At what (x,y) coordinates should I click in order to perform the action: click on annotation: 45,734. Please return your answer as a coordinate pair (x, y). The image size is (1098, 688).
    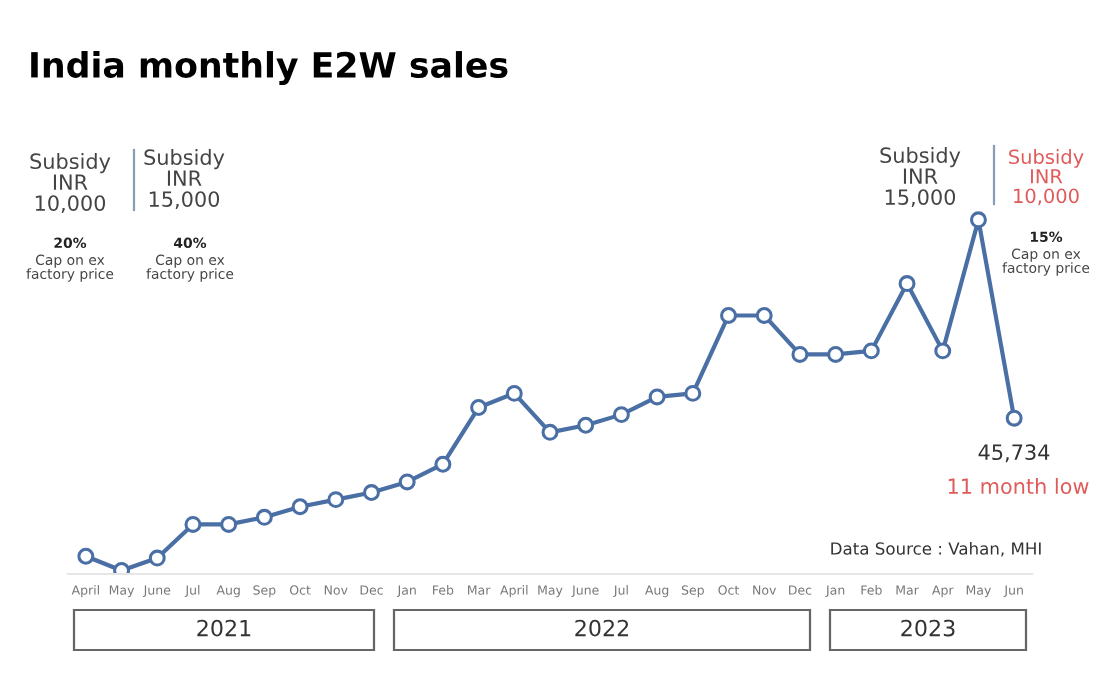
    Looking at the image, I should click on (1014, 453).